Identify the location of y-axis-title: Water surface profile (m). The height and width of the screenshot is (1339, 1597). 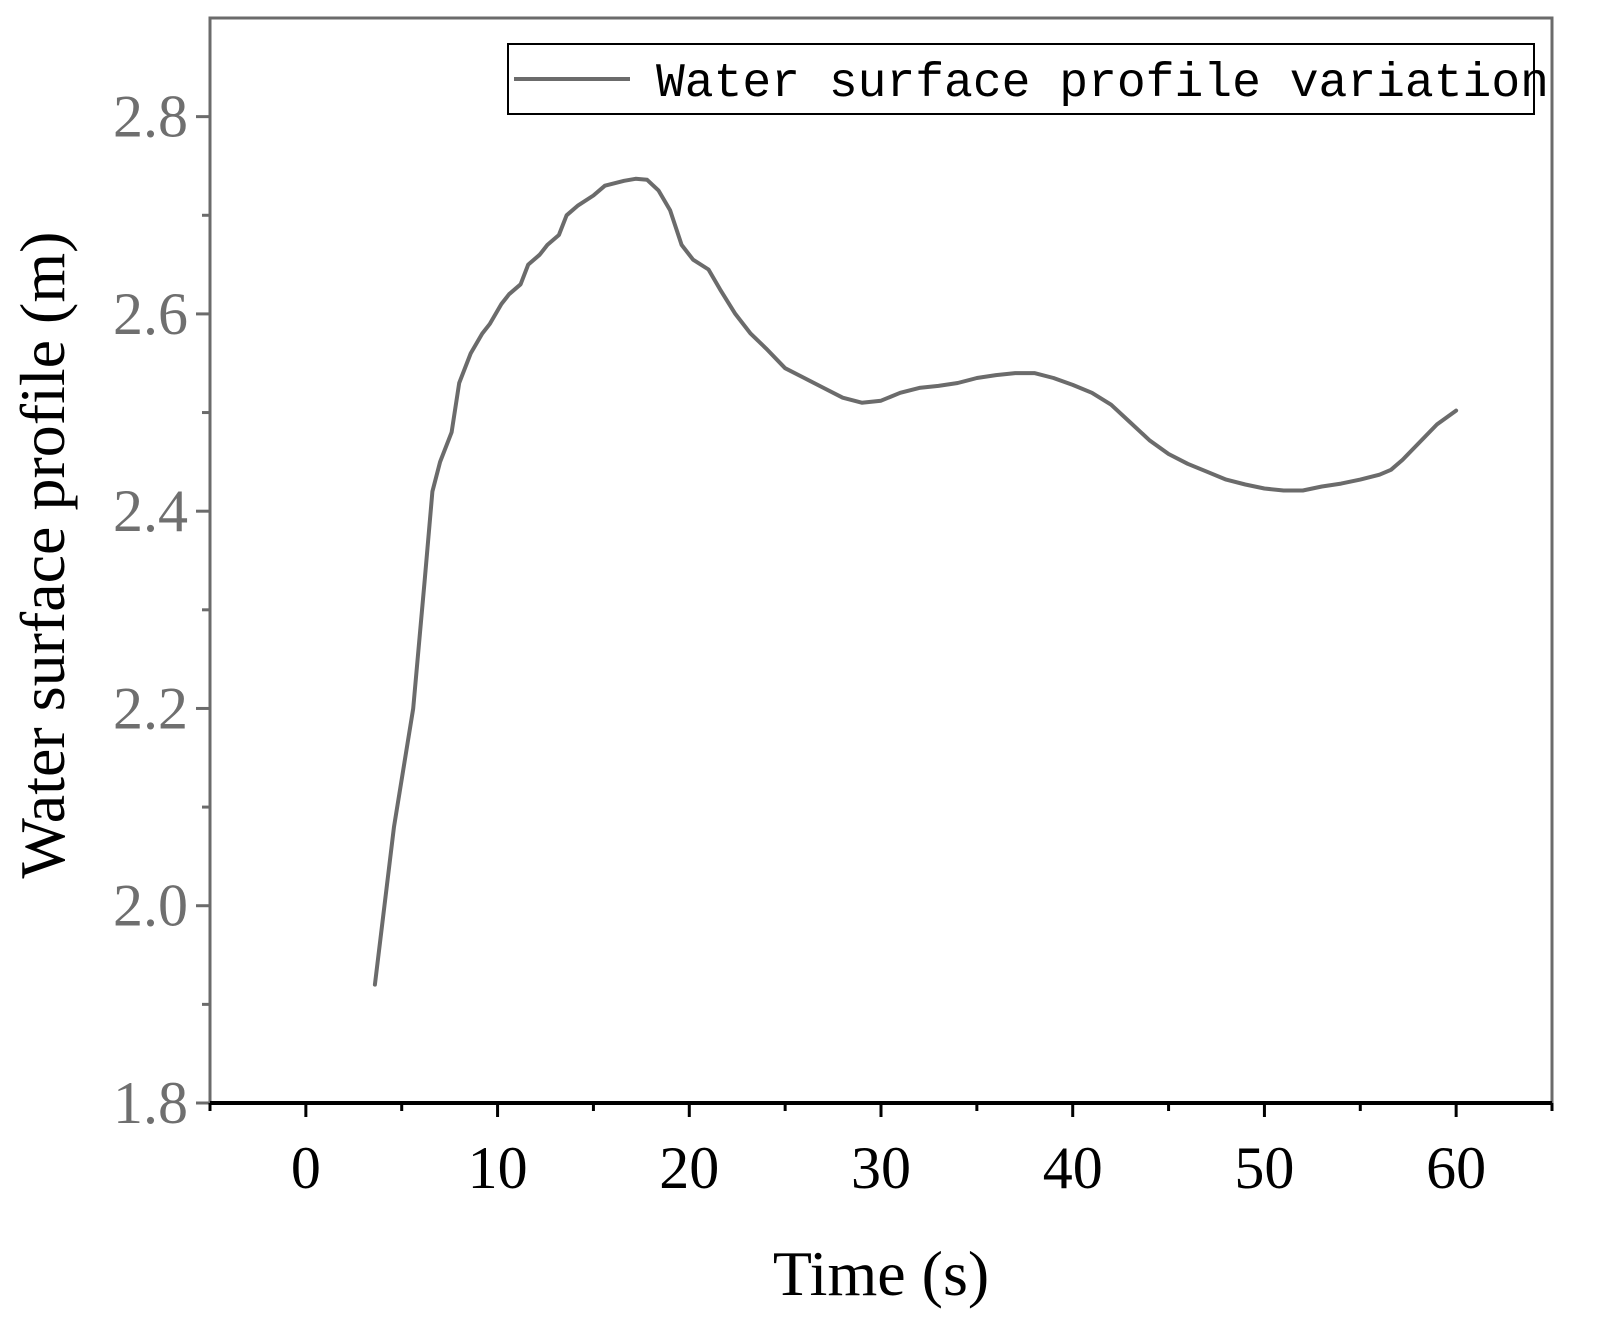
(42, 555).